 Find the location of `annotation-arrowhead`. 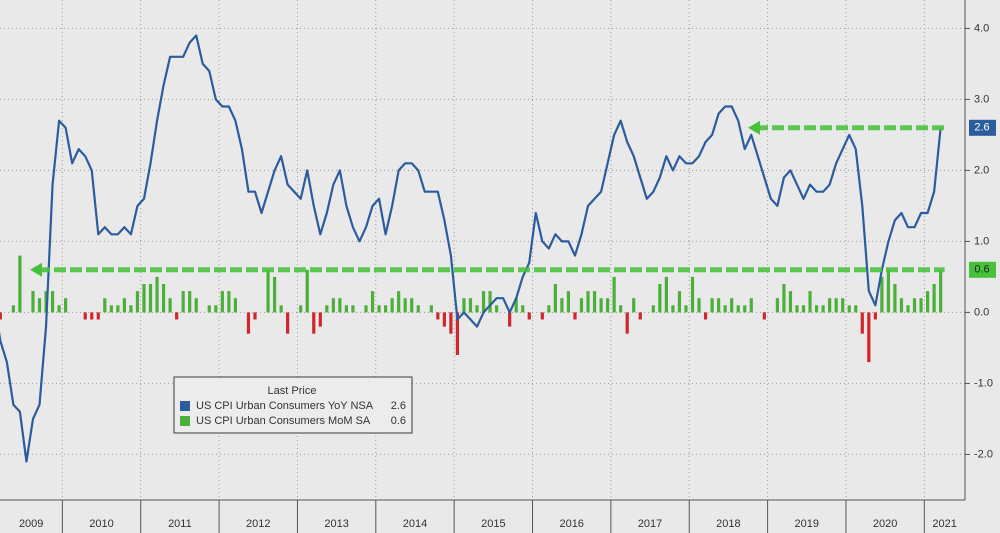

annotation-arrowhead is located at coordinates (754, 127).